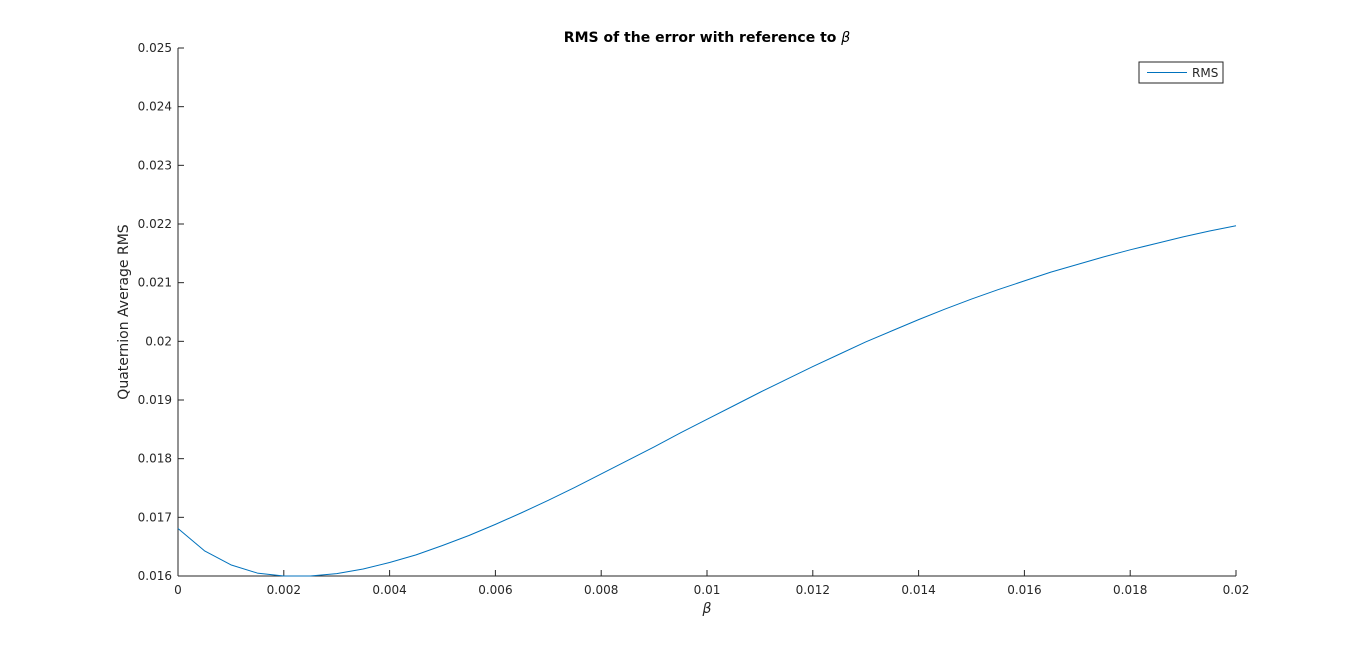 This screenshot has width=1366, height=647. I want to click on y-tick-label: 0.02, so click(158, 341).